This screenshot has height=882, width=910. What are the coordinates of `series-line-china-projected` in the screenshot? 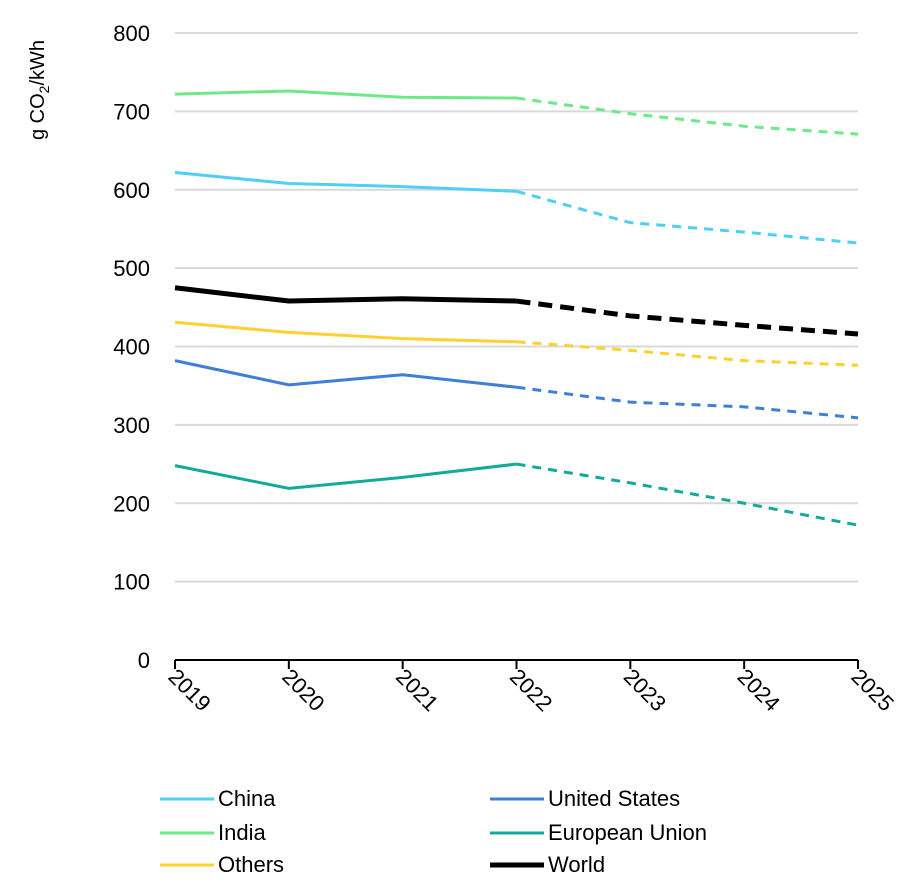 It's located at (687, 217).